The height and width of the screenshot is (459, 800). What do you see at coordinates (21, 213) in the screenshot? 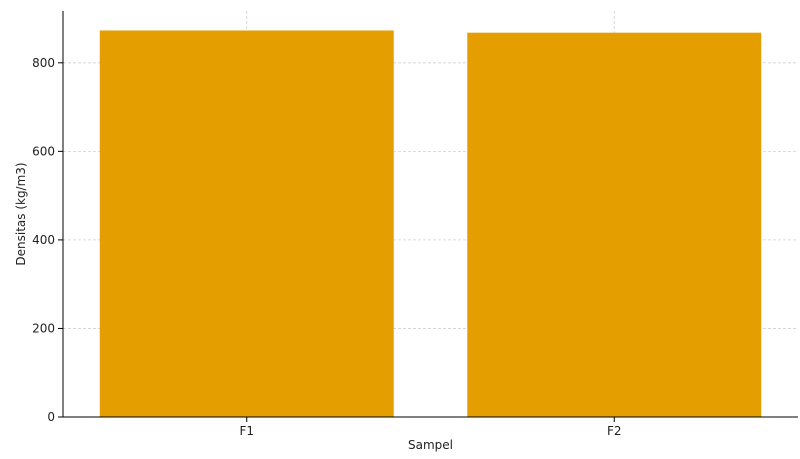
I see `y-axis-title: Densitas (kg/m3)` at bounding box center [21, 213].